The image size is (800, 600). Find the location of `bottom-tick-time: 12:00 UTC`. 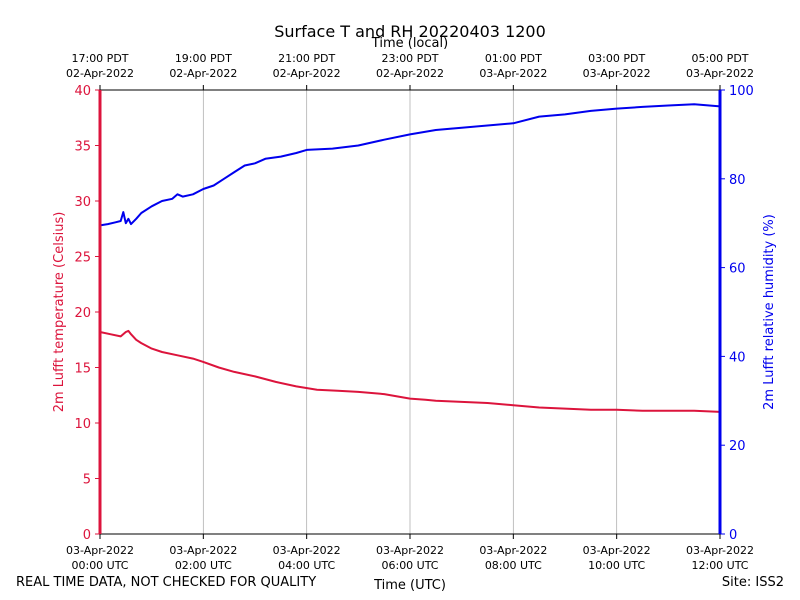

bottom-tick-time: 12:00 UTC is located at coordinates (719, 565).